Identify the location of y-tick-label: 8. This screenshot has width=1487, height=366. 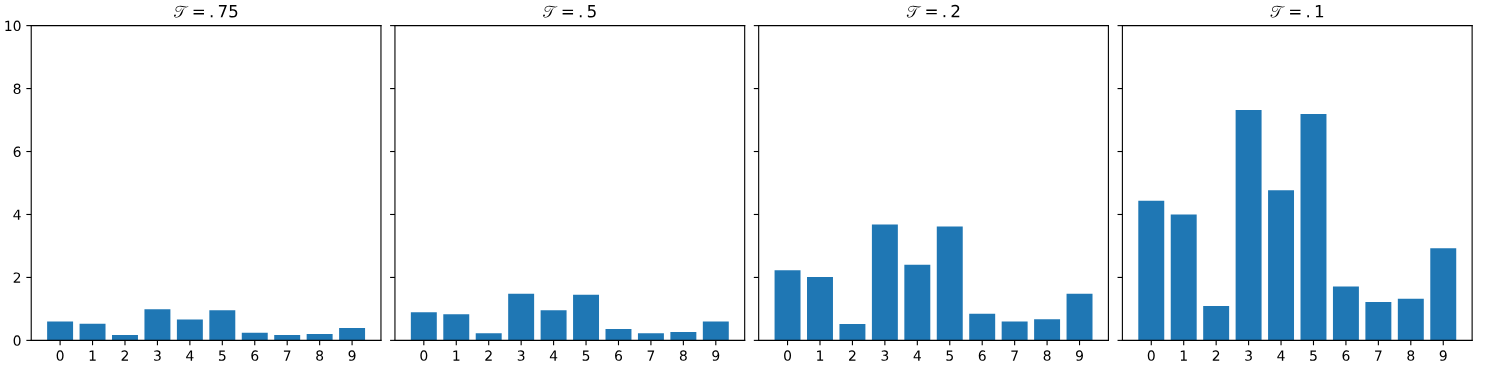
(17, 89).